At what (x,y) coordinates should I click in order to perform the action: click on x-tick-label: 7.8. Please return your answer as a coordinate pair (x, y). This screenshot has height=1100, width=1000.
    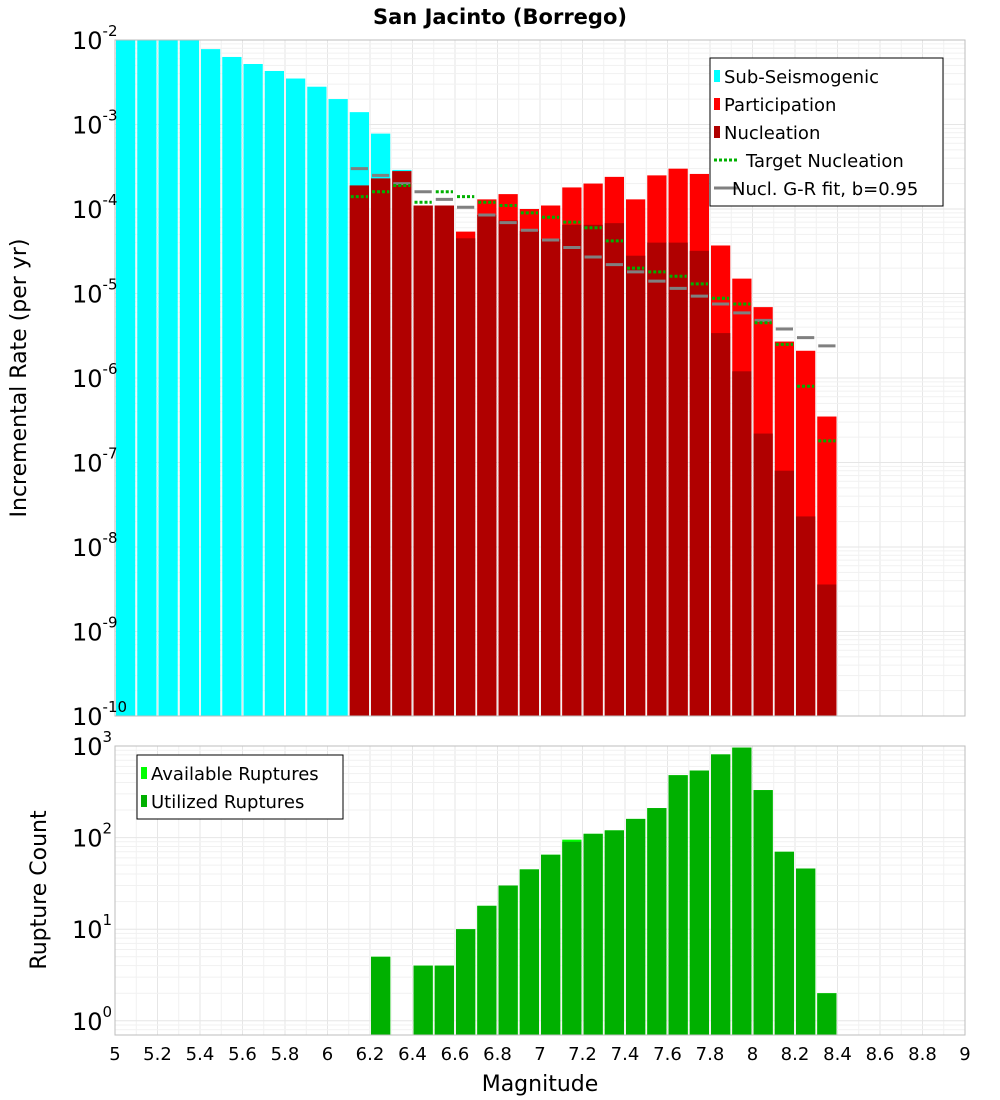
    Looking at the image, I should click on (710, 1054).